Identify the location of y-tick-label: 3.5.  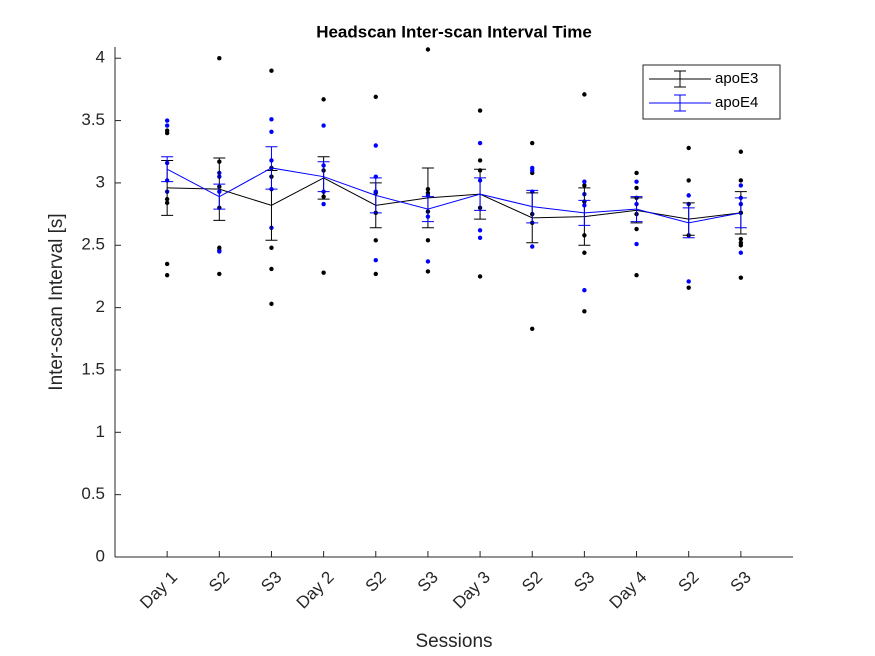
(93, 119).